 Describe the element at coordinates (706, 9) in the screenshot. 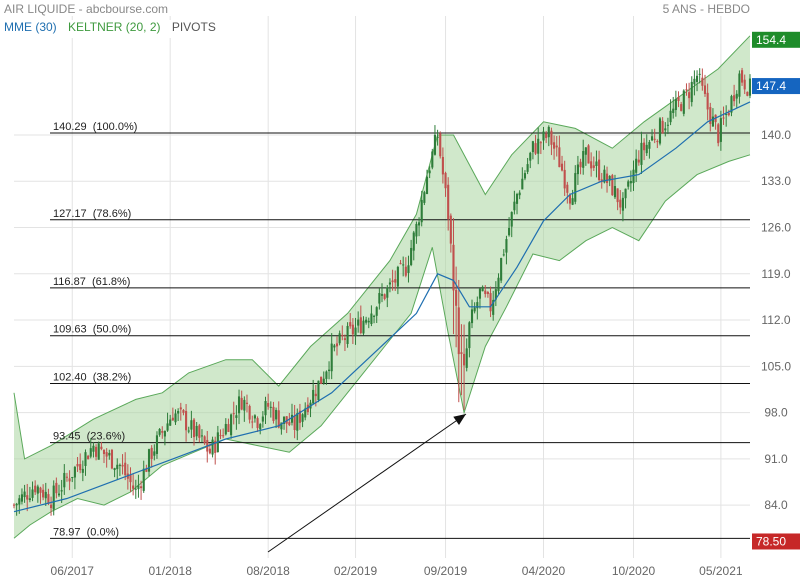

I see `chart-period-label: 5 ANS - HEBDO` at that location.